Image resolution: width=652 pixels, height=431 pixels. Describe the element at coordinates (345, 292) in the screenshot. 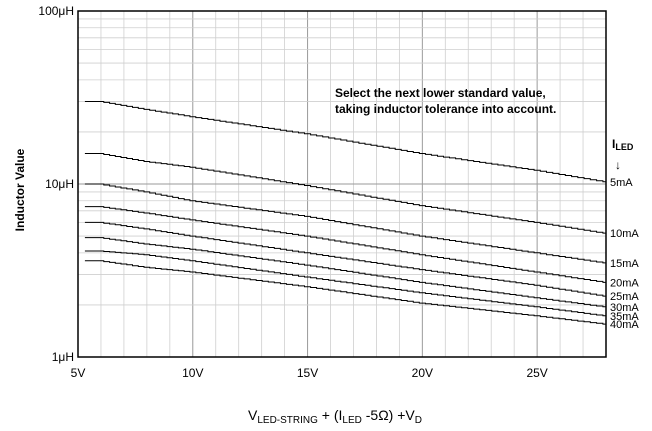

I see `series-line-40mA` at that location.